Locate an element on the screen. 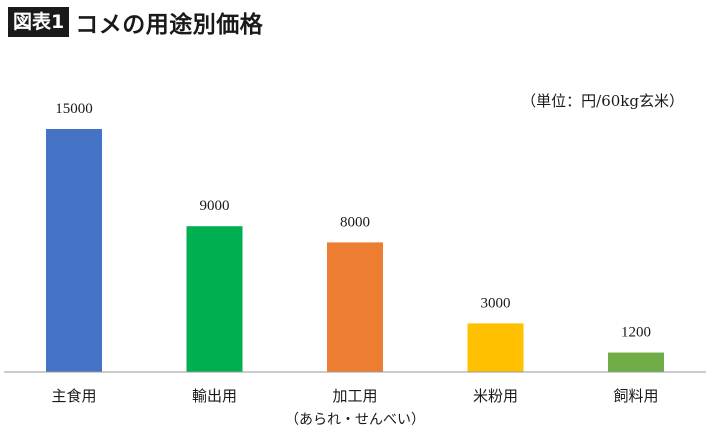 Image resolution: width=710 pixels, height=434 pixels. figure-badge: 図表1 is located at coordinates (39, 22).